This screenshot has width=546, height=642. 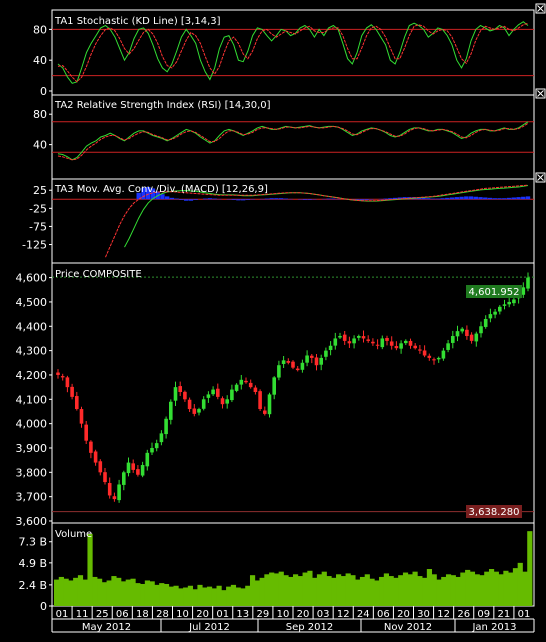 I want to click on stochastic-title: TA1 Stochastic (KD Line) [3,14,3], so click(x=137, y=21).